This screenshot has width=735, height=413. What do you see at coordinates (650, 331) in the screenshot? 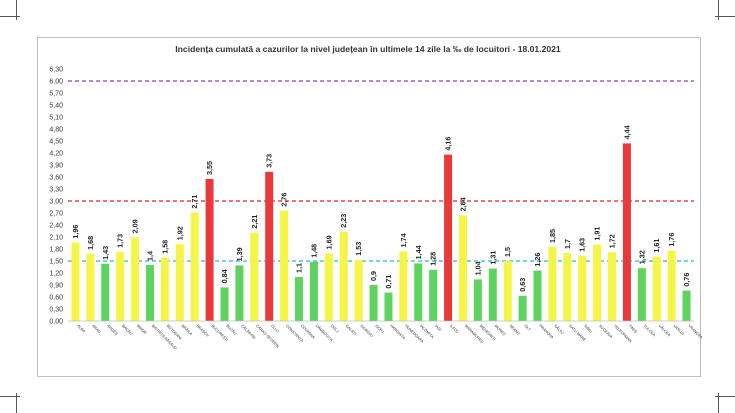
I see `x-tick-label: TULCEA` at bounding box center [650, 331].